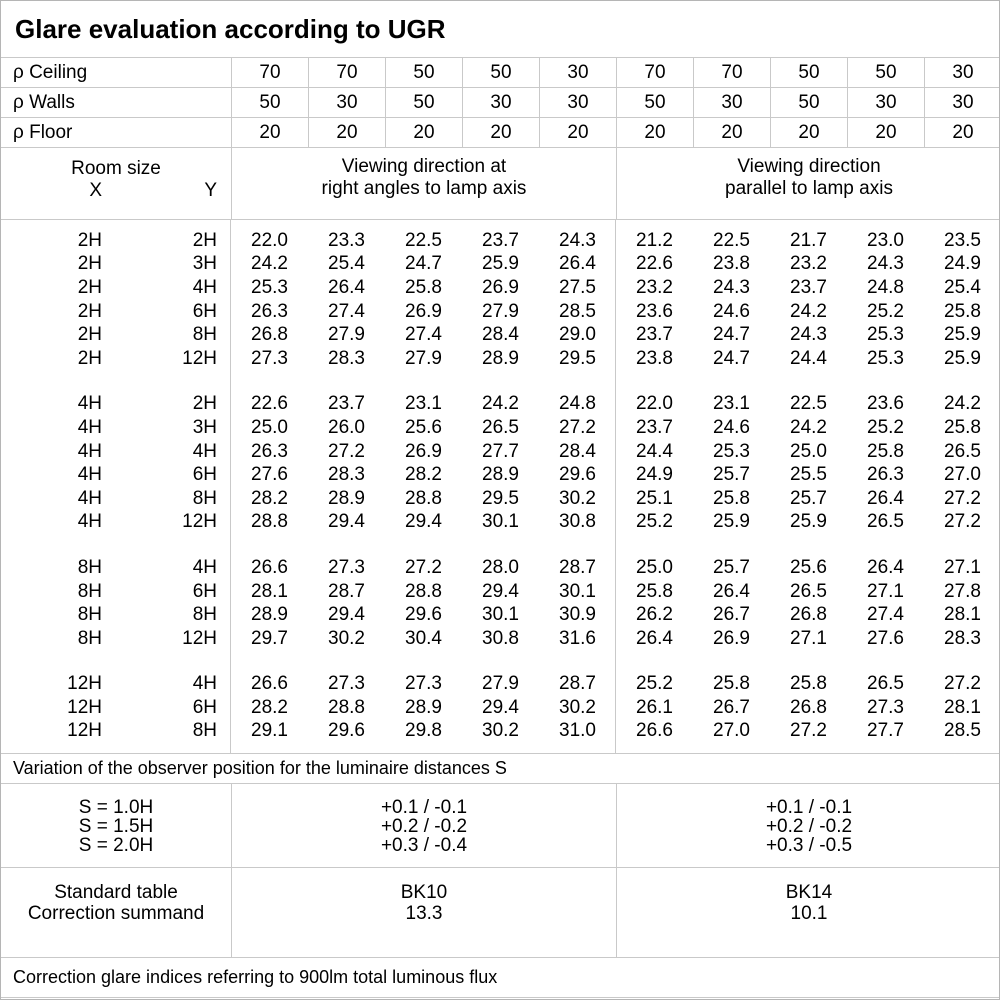 This screenshot has height=1000, width=1000. I want to click on ugr-value: 22.6, so click(269, 404).